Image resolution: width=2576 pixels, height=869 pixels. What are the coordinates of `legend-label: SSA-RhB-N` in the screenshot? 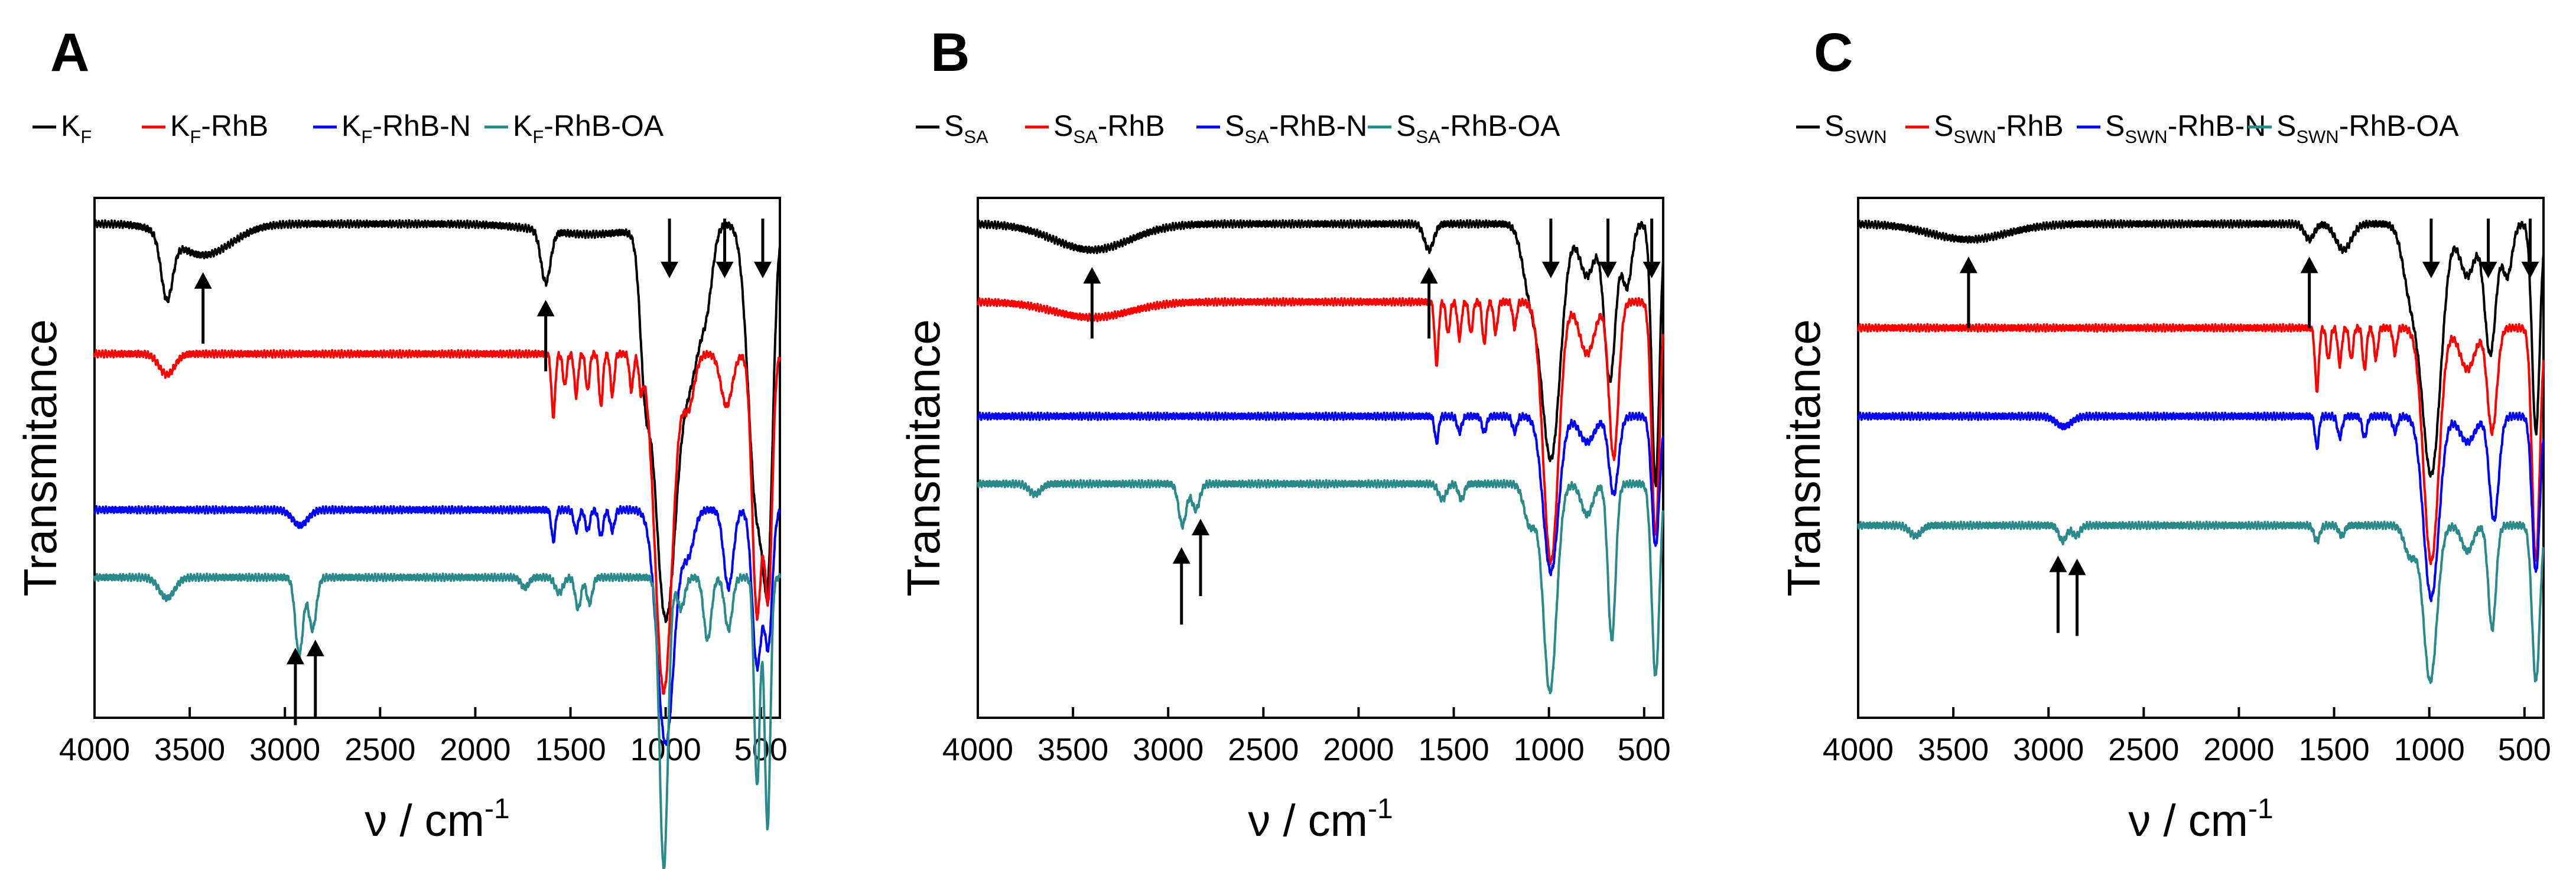 It's located at (1296, 128).